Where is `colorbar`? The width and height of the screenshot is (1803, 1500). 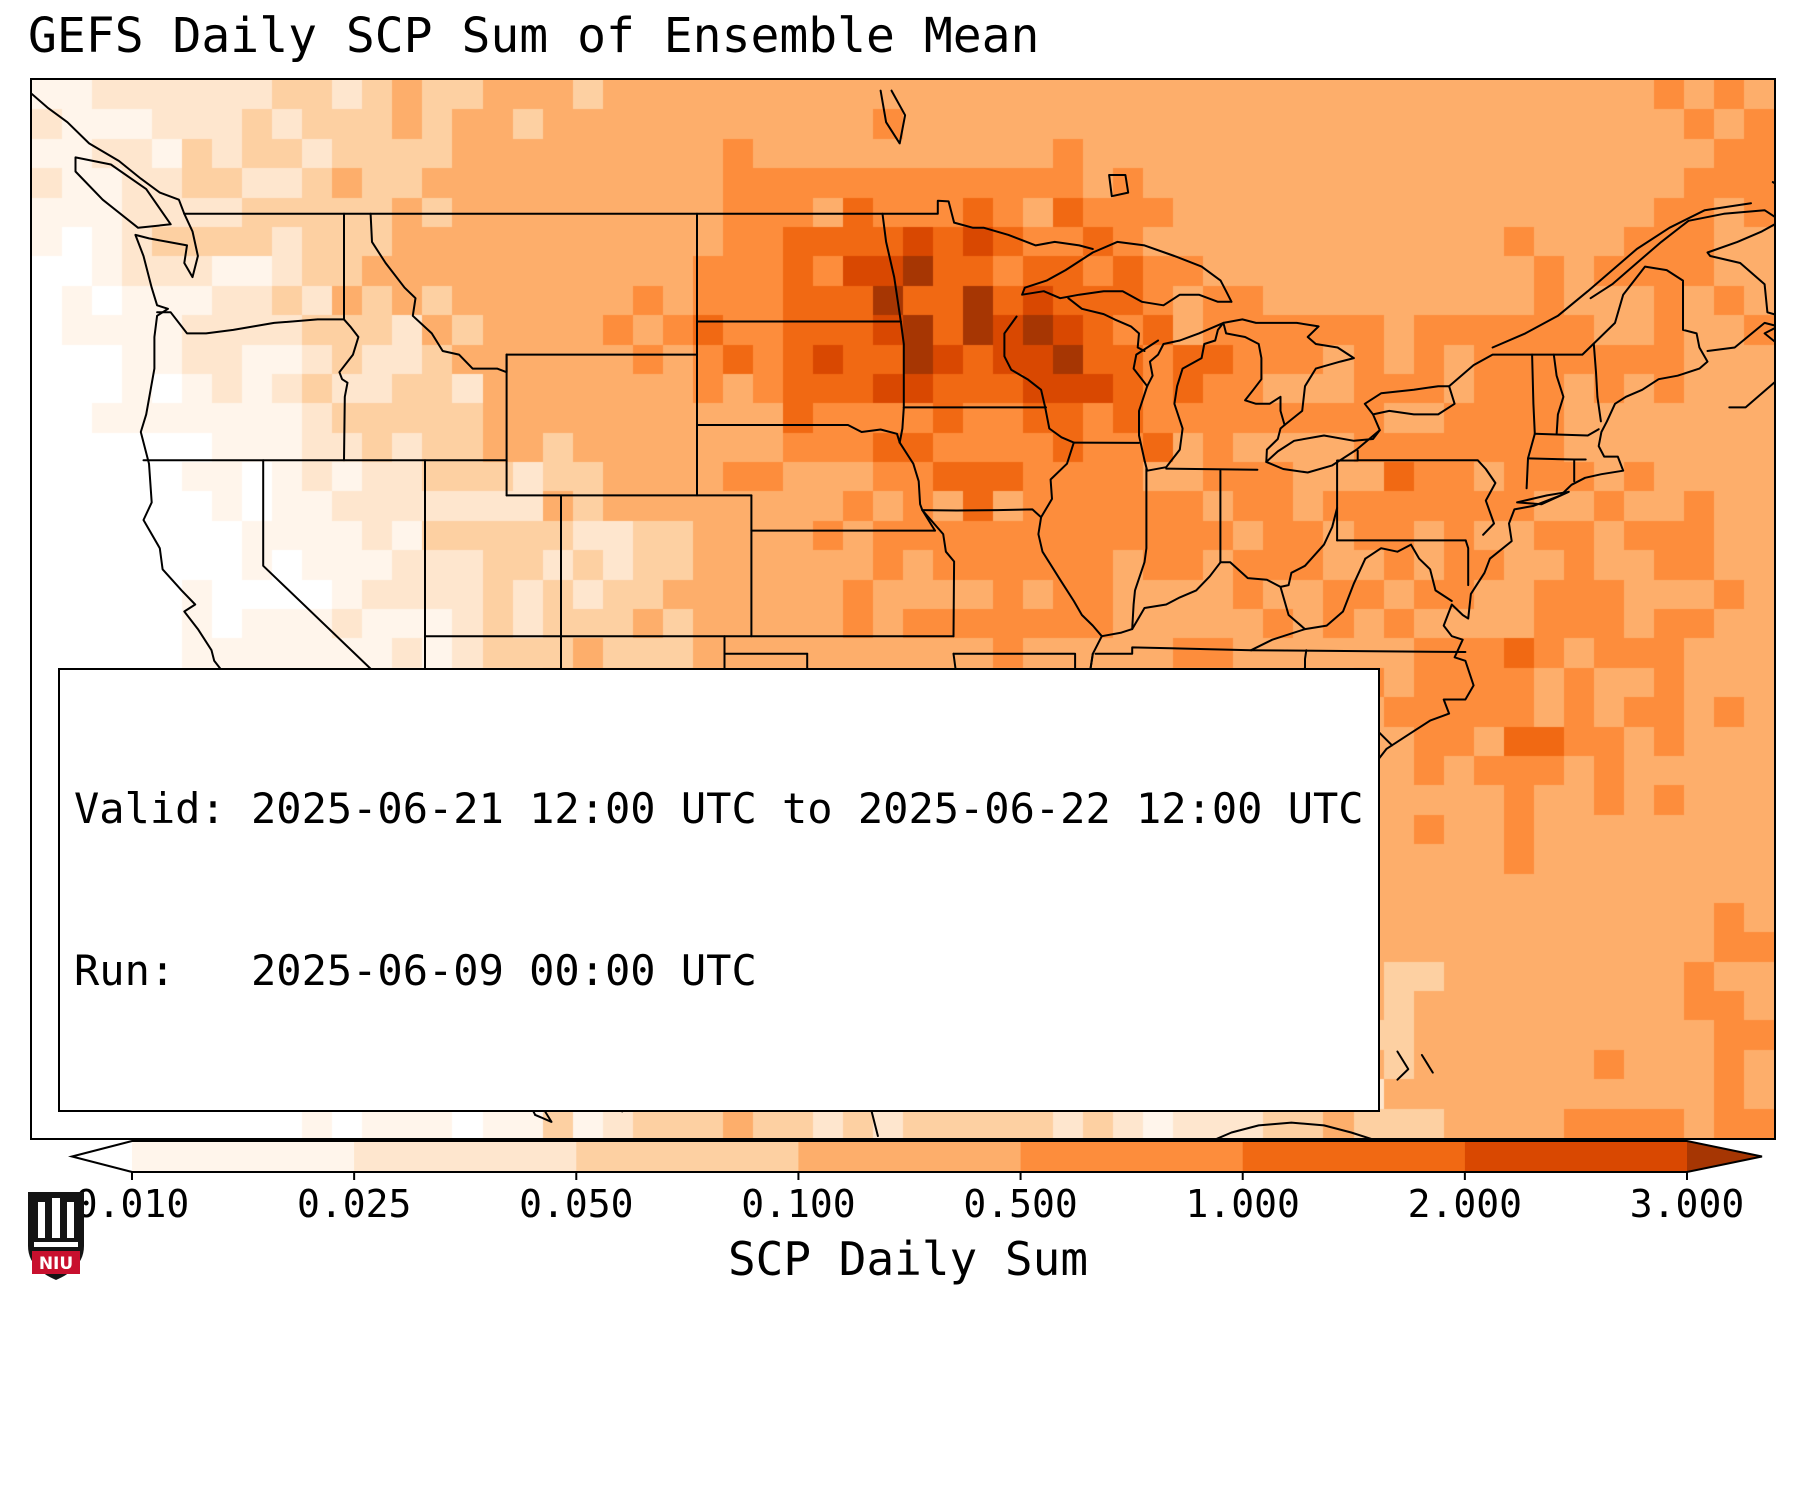
colorbar is located at coordinates (915, 1160).